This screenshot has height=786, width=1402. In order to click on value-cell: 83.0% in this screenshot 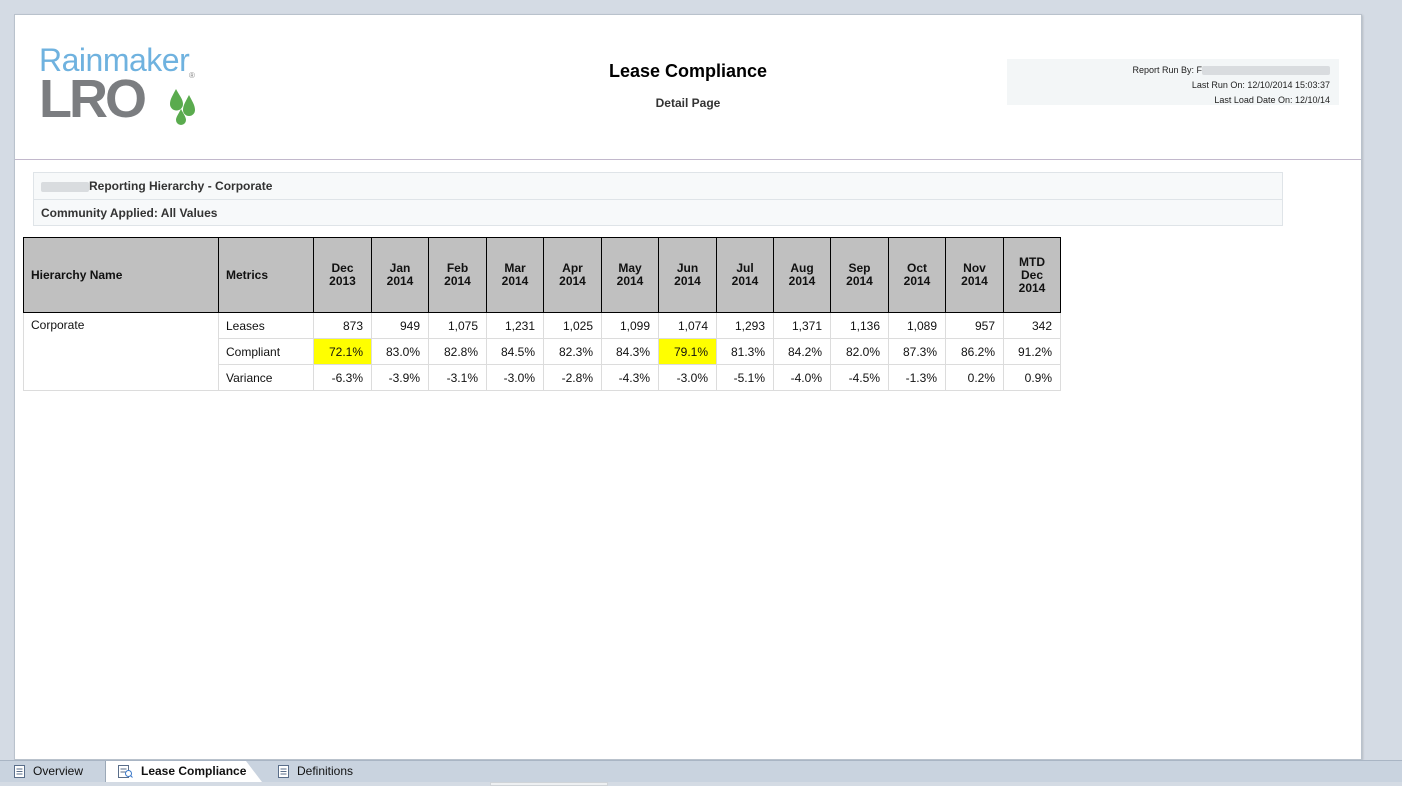, I will do `click(400, 351)`.